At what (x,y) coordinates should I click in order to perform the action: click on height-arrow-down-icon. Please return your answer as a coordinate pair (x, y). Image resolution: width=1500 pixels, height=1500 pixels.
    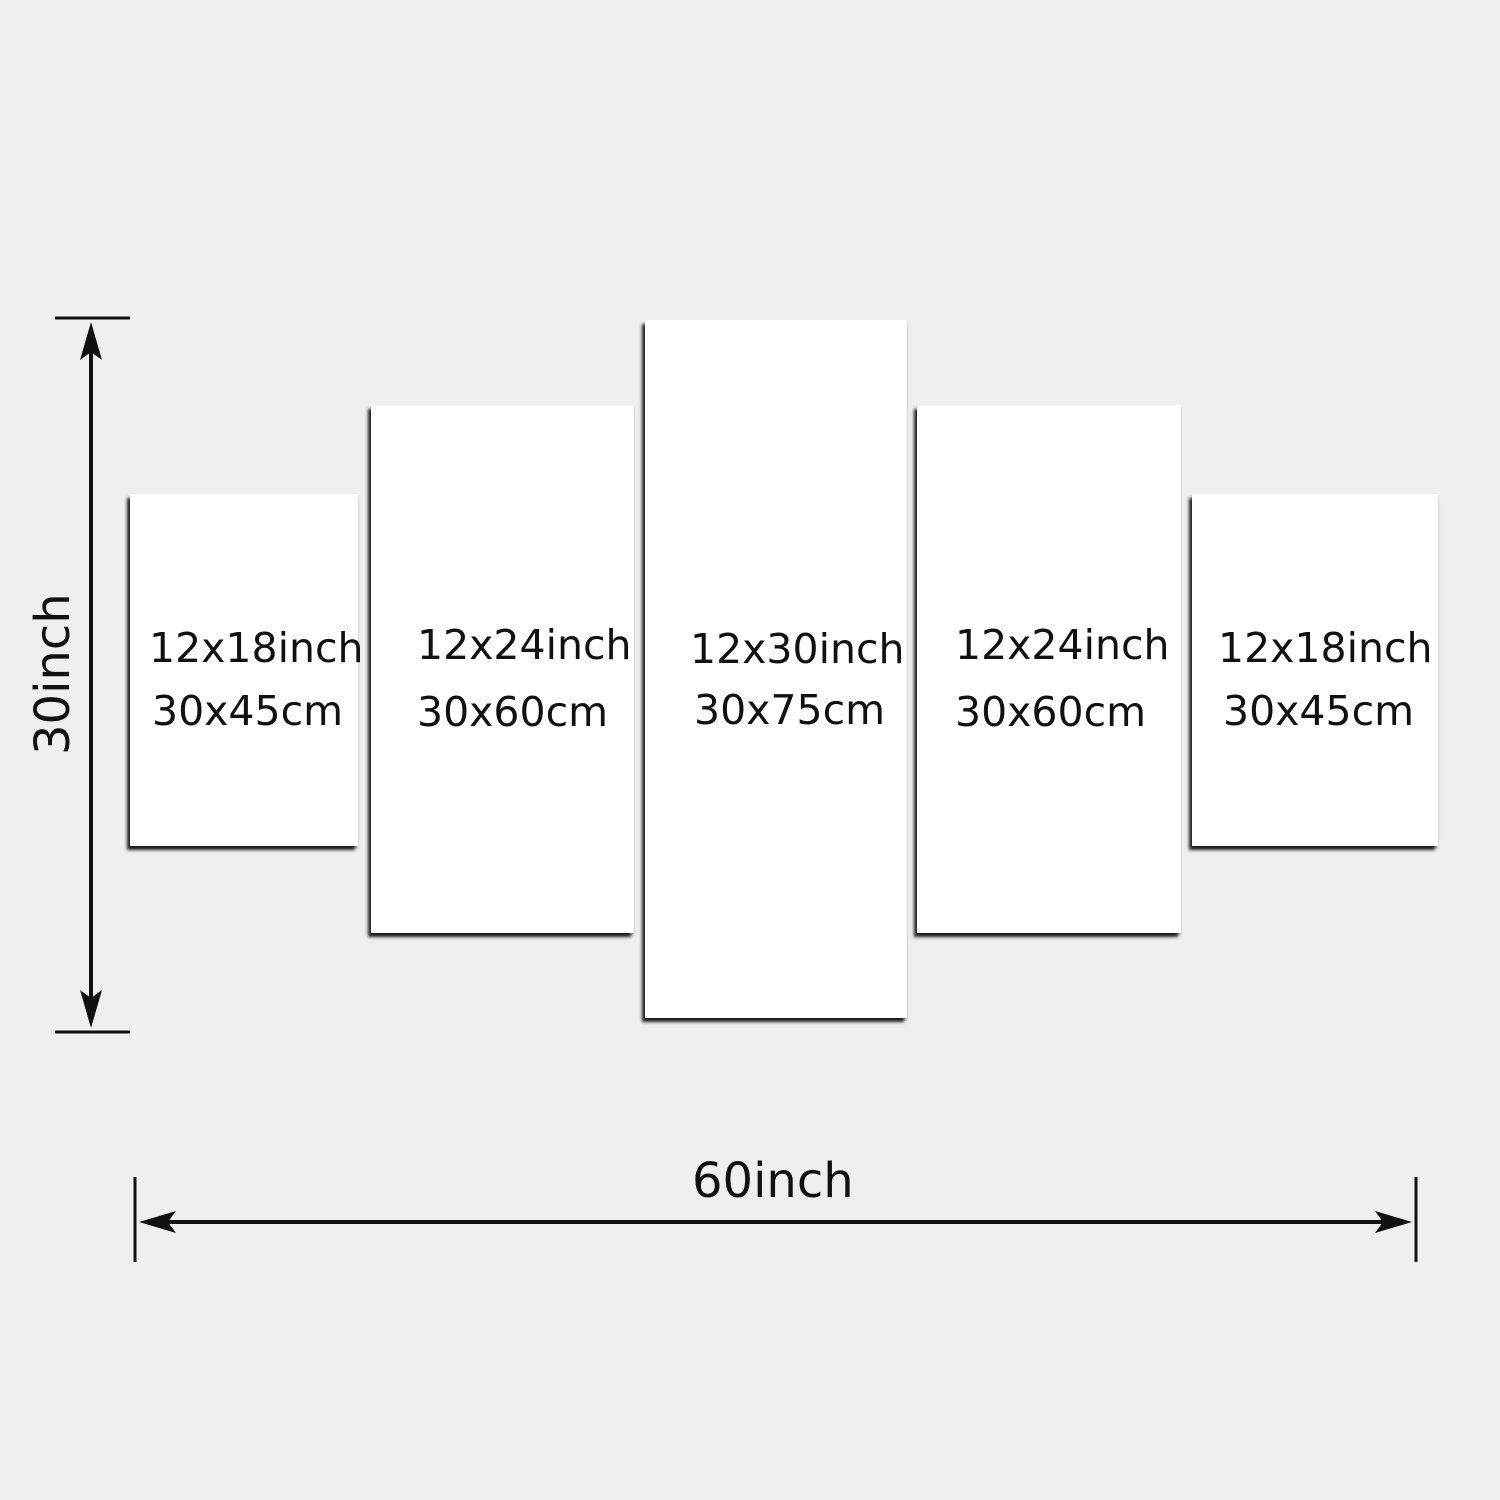
    Looking at the image, I should click on (91, 1009).